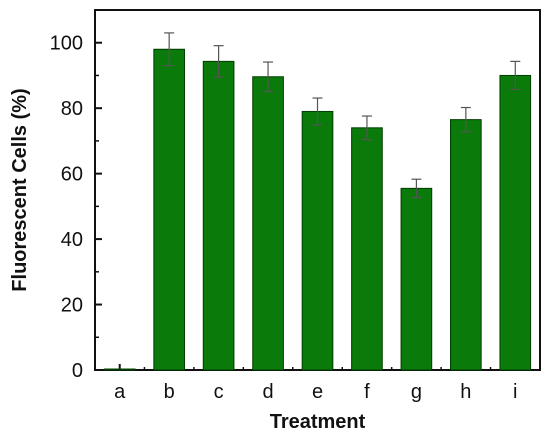  I want to click on x-tick-label-g: g, so click(416, 392).